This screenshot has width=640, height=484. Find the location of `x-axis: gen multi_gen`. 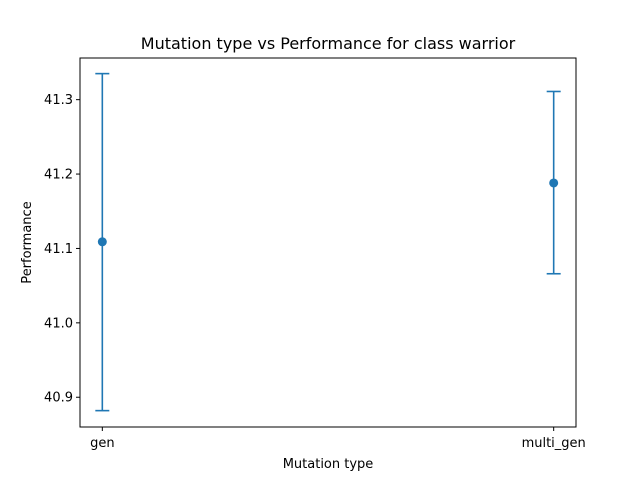

x-axis: gen multi_gen is located at coordinates (338, 439).